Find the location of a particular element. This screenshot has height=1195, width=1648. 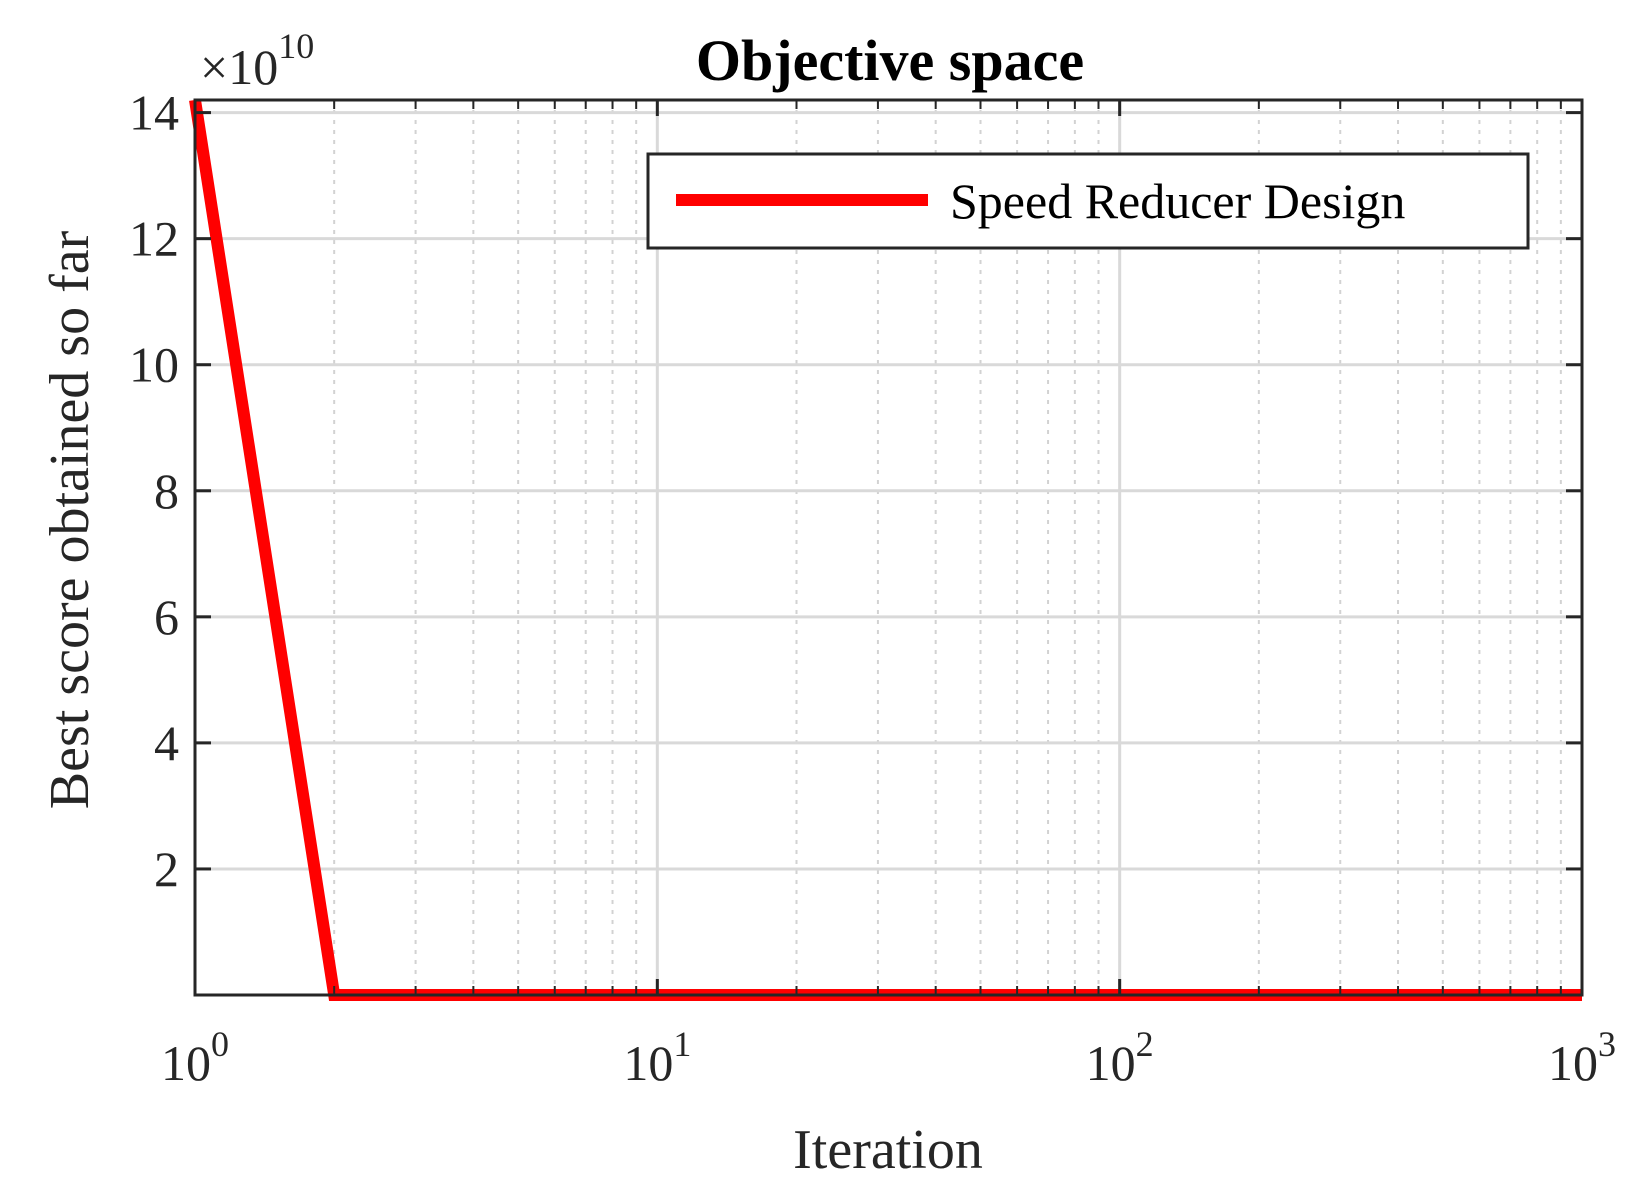

y-tick-label: 6 is located at coordinates (166, 617).